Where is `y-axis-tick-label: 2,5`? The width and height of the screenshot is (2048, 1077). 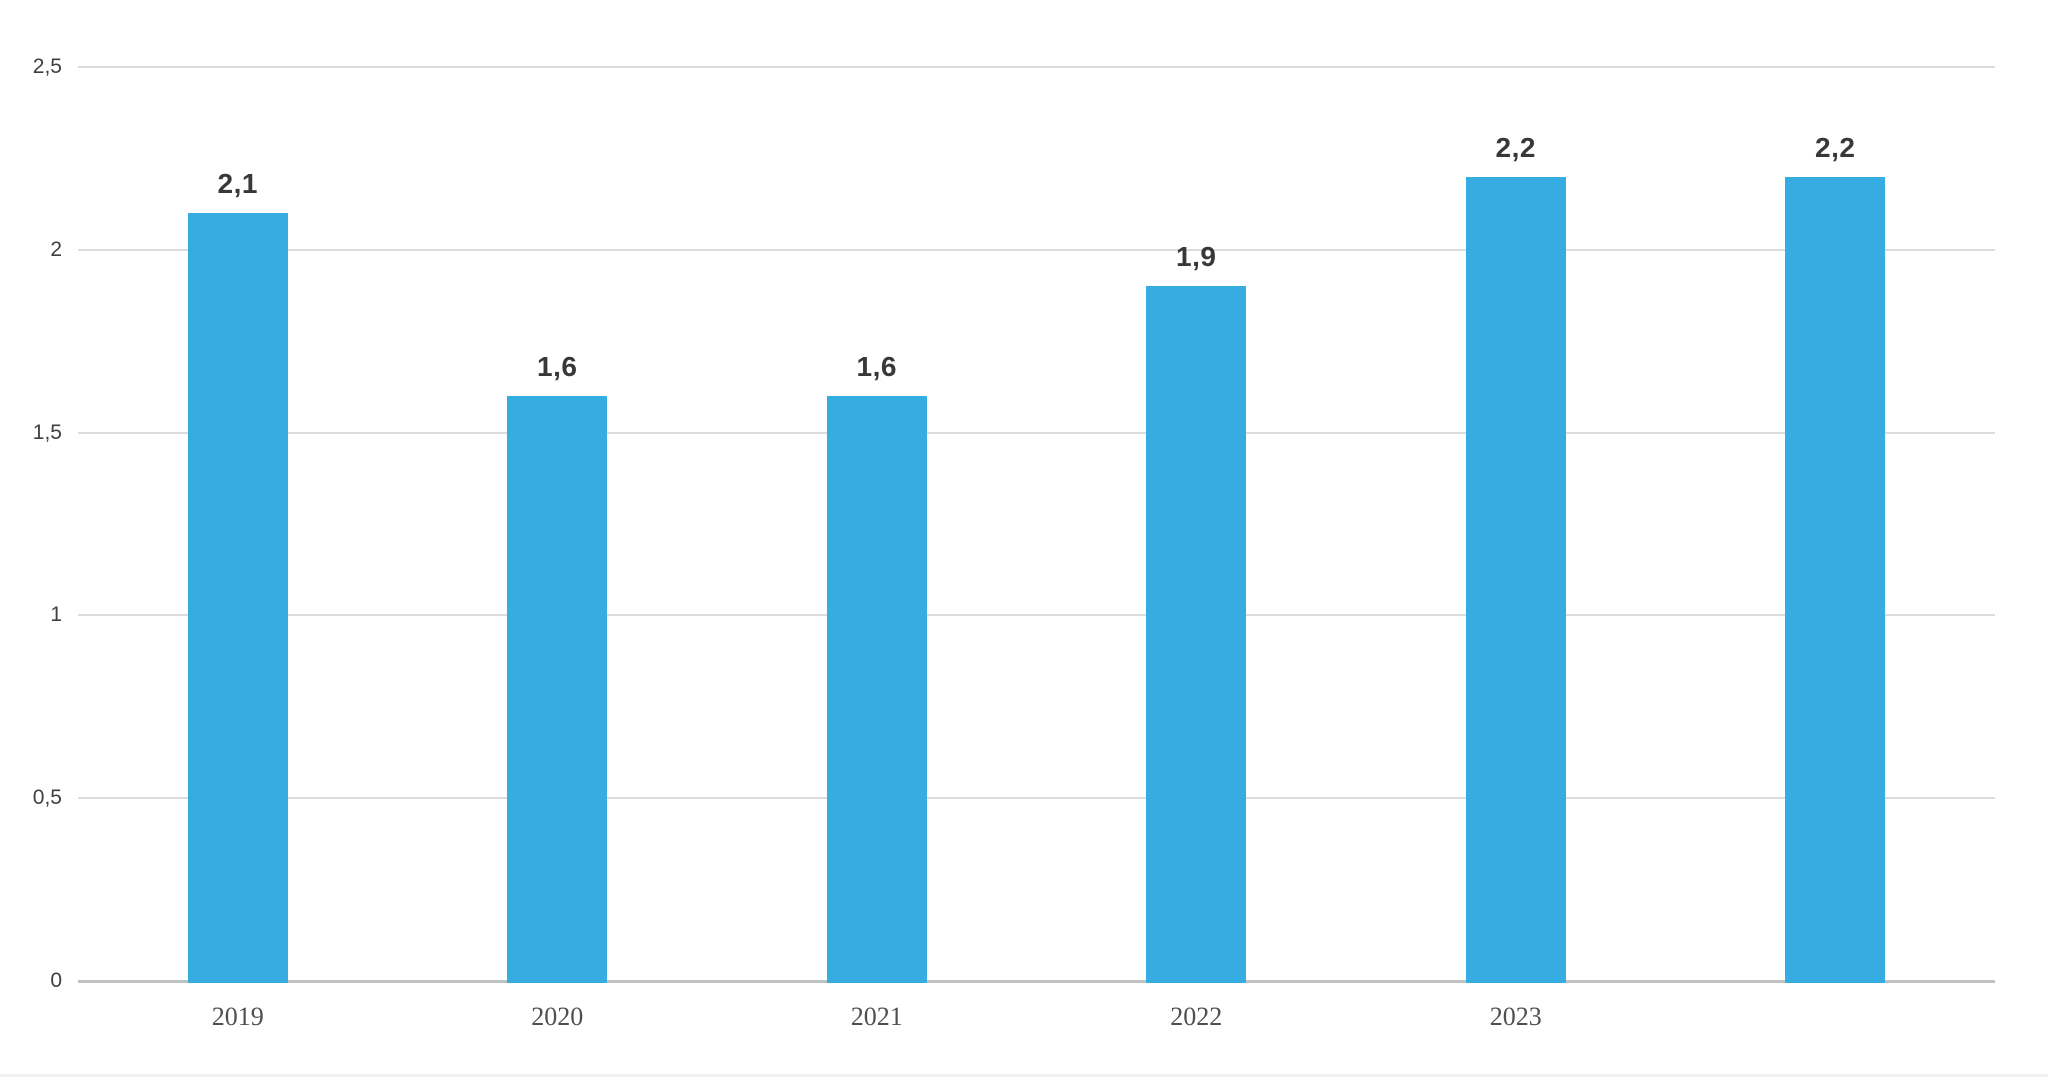
y-axis-tick-label: 2,5 is located at coordinates (47, 66).